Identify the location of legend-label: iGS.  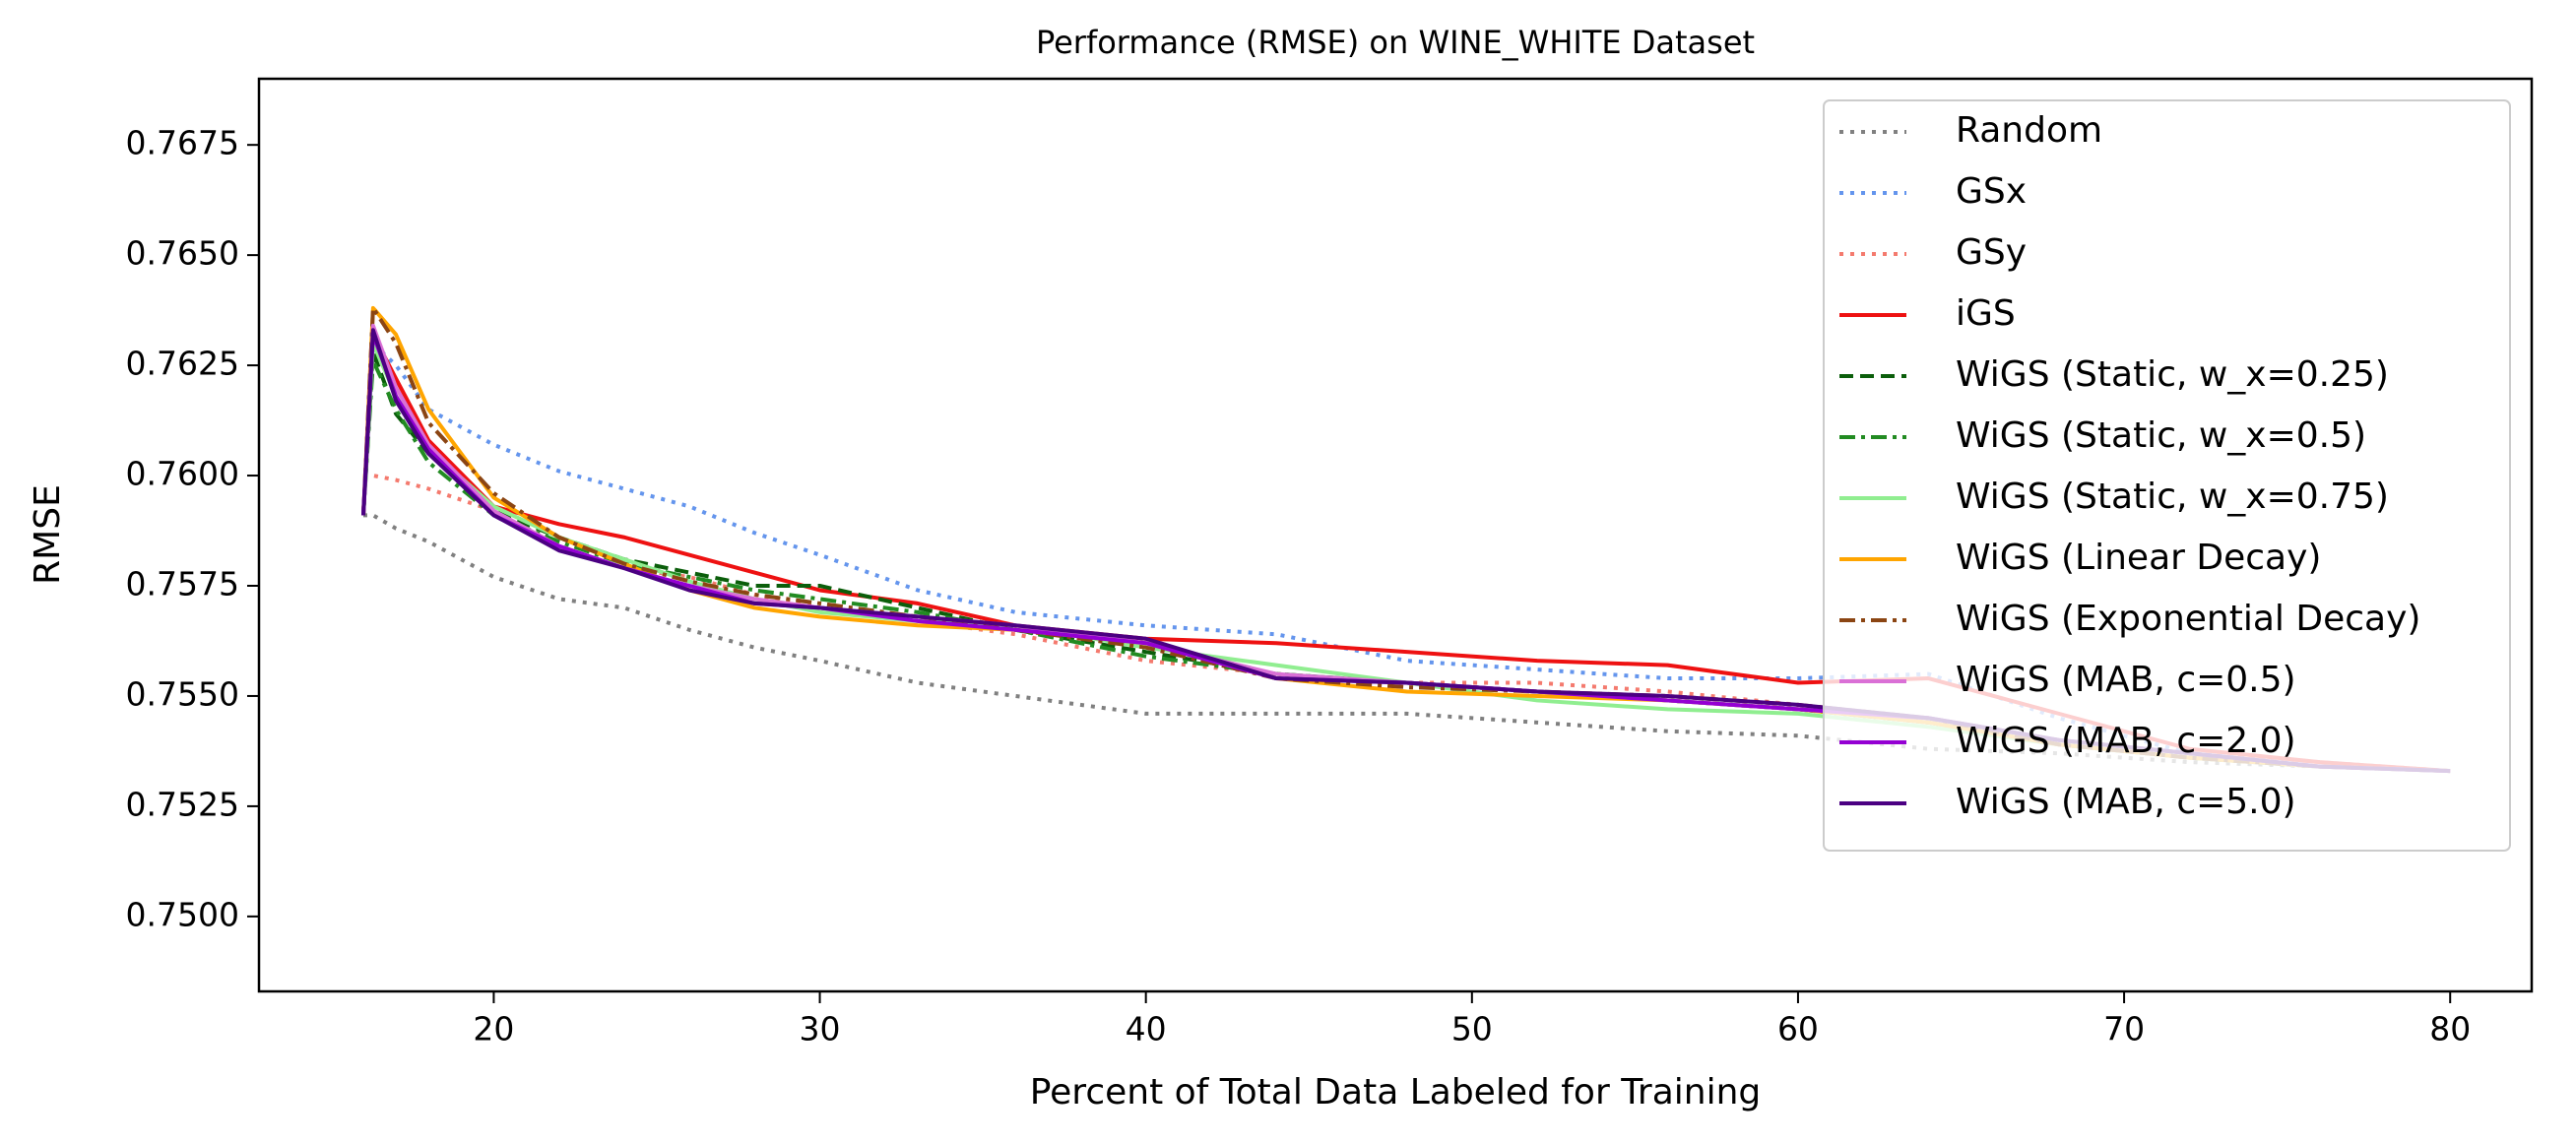
(1986, 313).